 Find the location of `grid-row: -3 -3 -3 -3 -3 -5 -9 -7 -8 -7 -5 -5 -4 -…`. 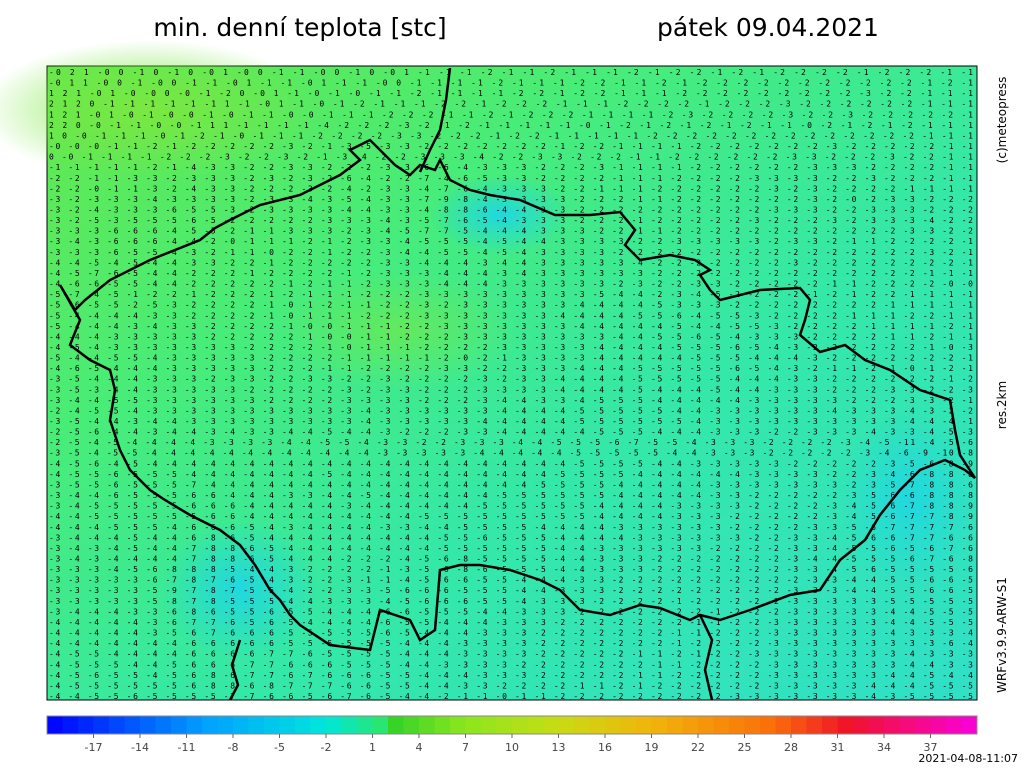

grid-row: -3 -3 -3 -3 -3 -5 -9 -7 -8 -7 -5 -5 -4 -… is located at coordinates (511, 590).